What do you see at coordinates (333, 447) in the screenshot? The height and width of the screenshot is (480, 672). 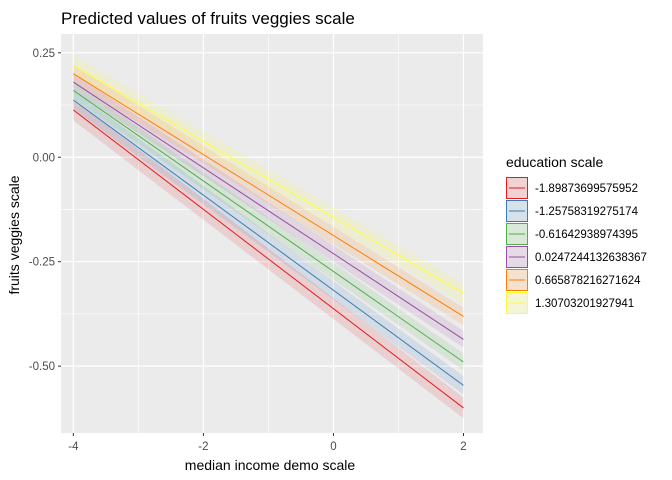 I see `x-tick-label: 0` at bounding box center [333, 447].